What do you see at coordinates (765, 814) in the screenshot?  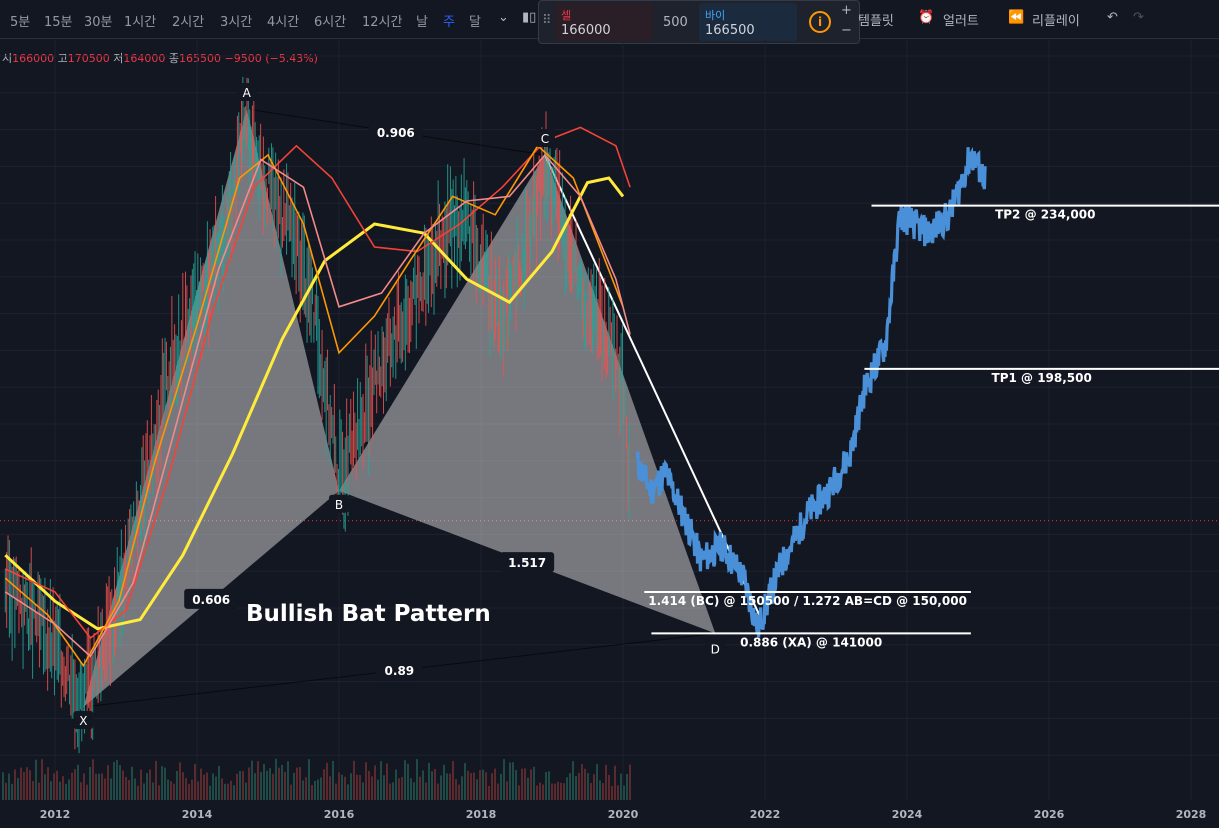 I see `x-tick-label: 2022` at bounding box center [765, 814].